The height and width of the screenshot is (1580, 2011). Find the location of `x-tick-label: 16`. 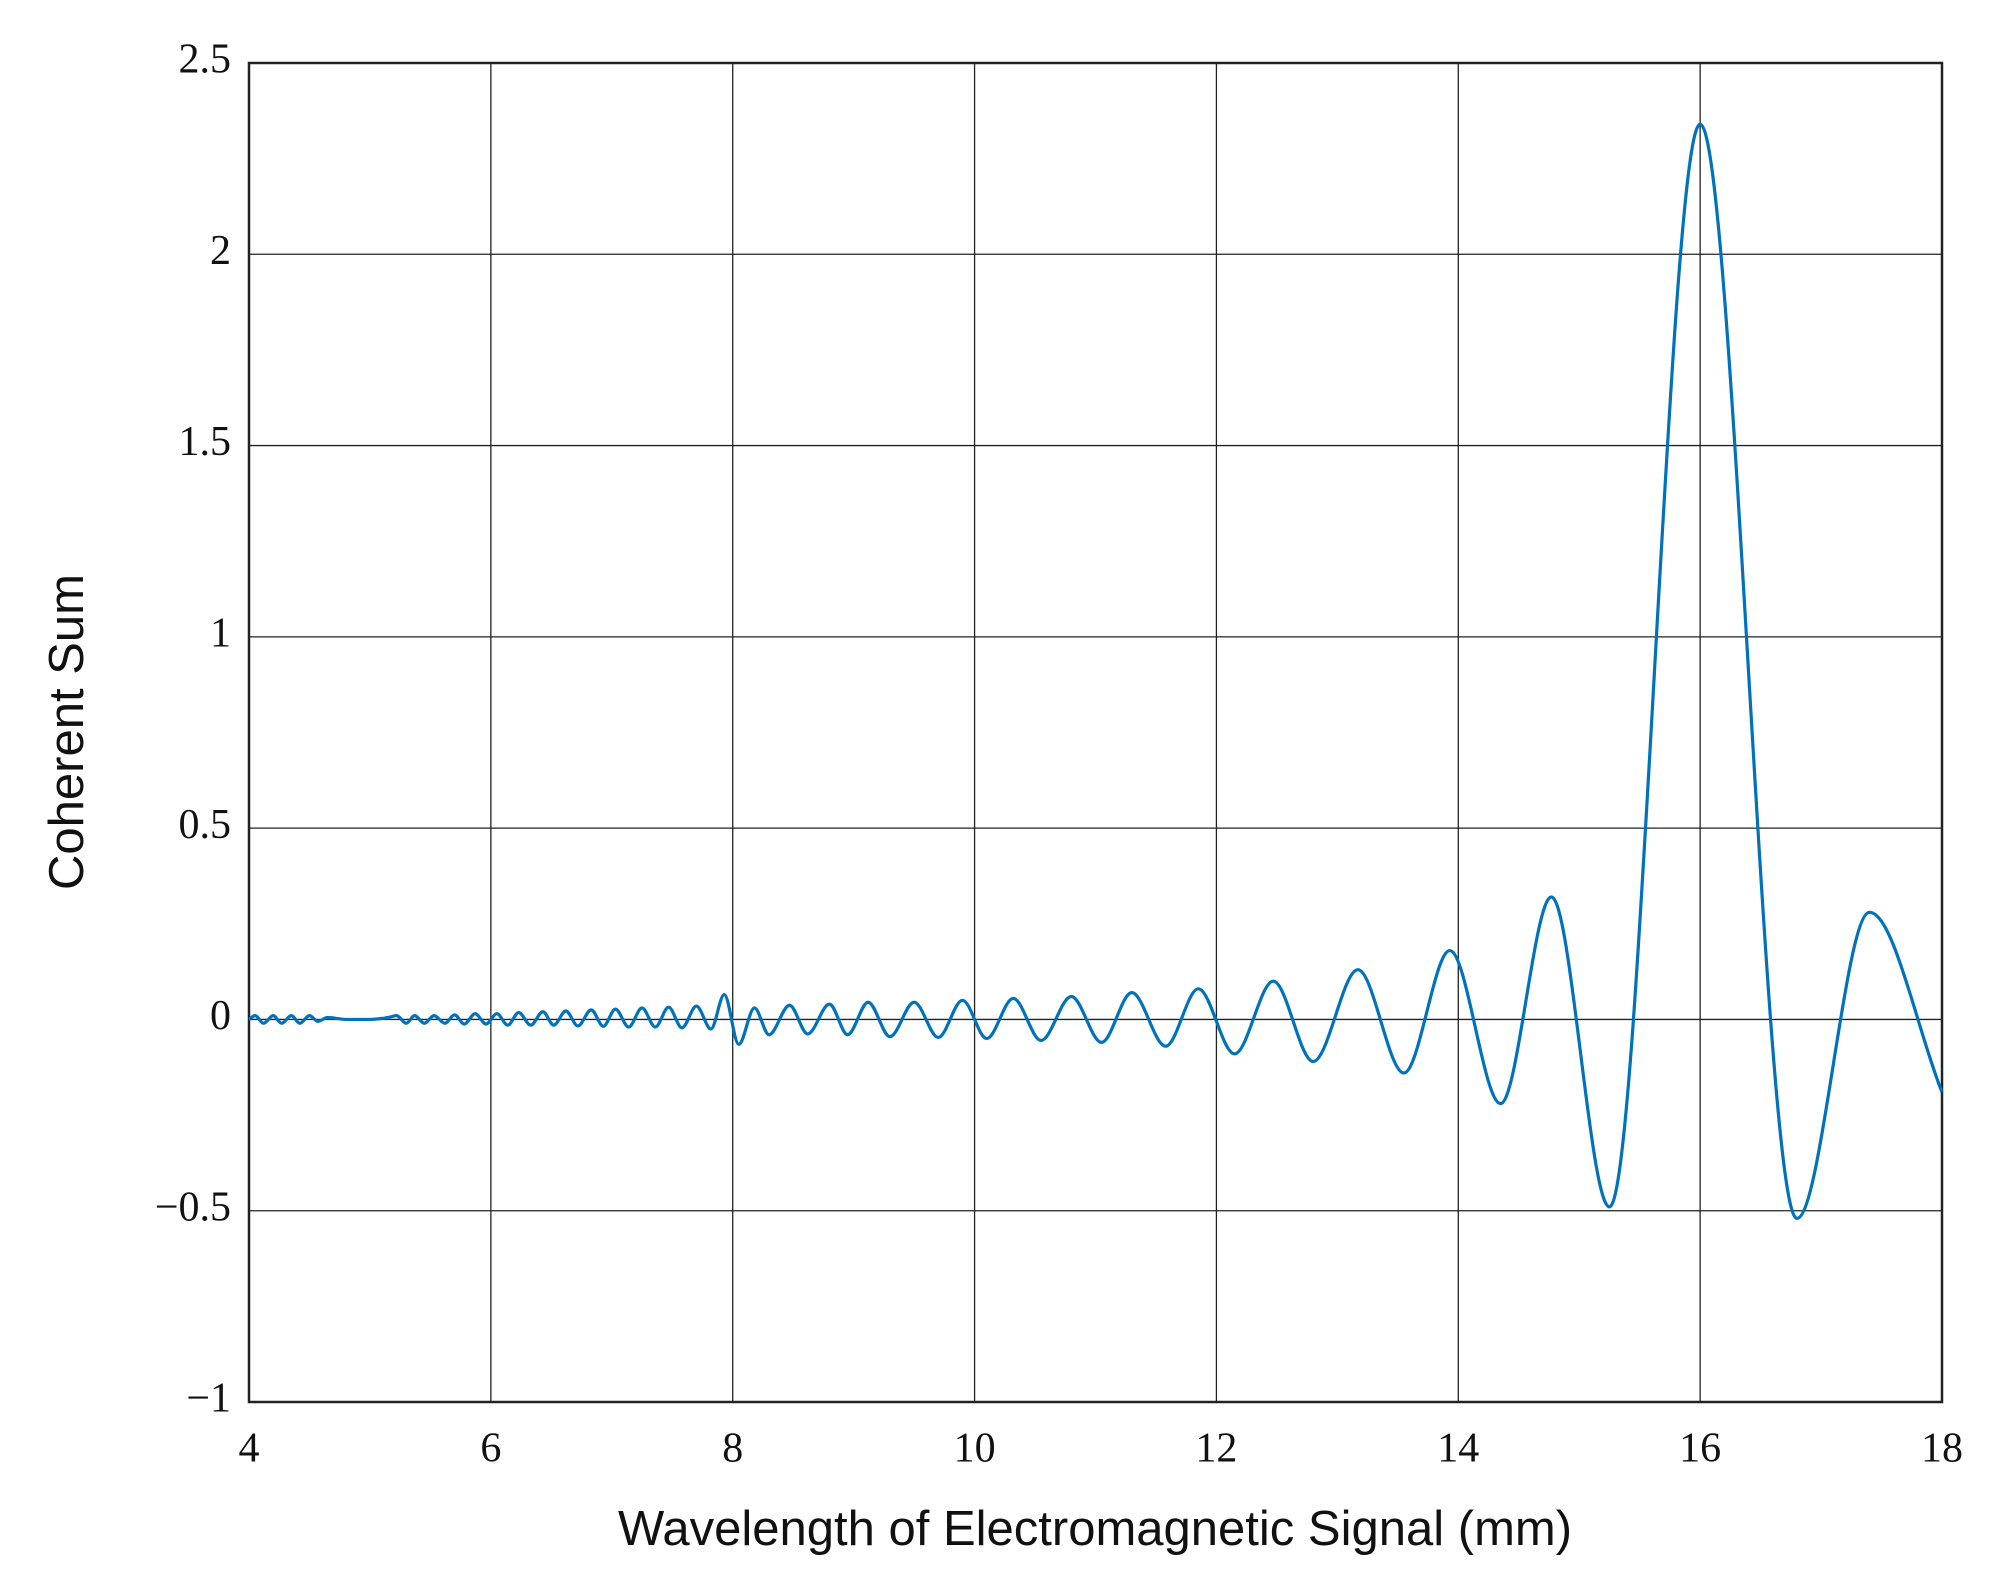

x-tick-label: 16 is located at coordinates (1700, 1449).